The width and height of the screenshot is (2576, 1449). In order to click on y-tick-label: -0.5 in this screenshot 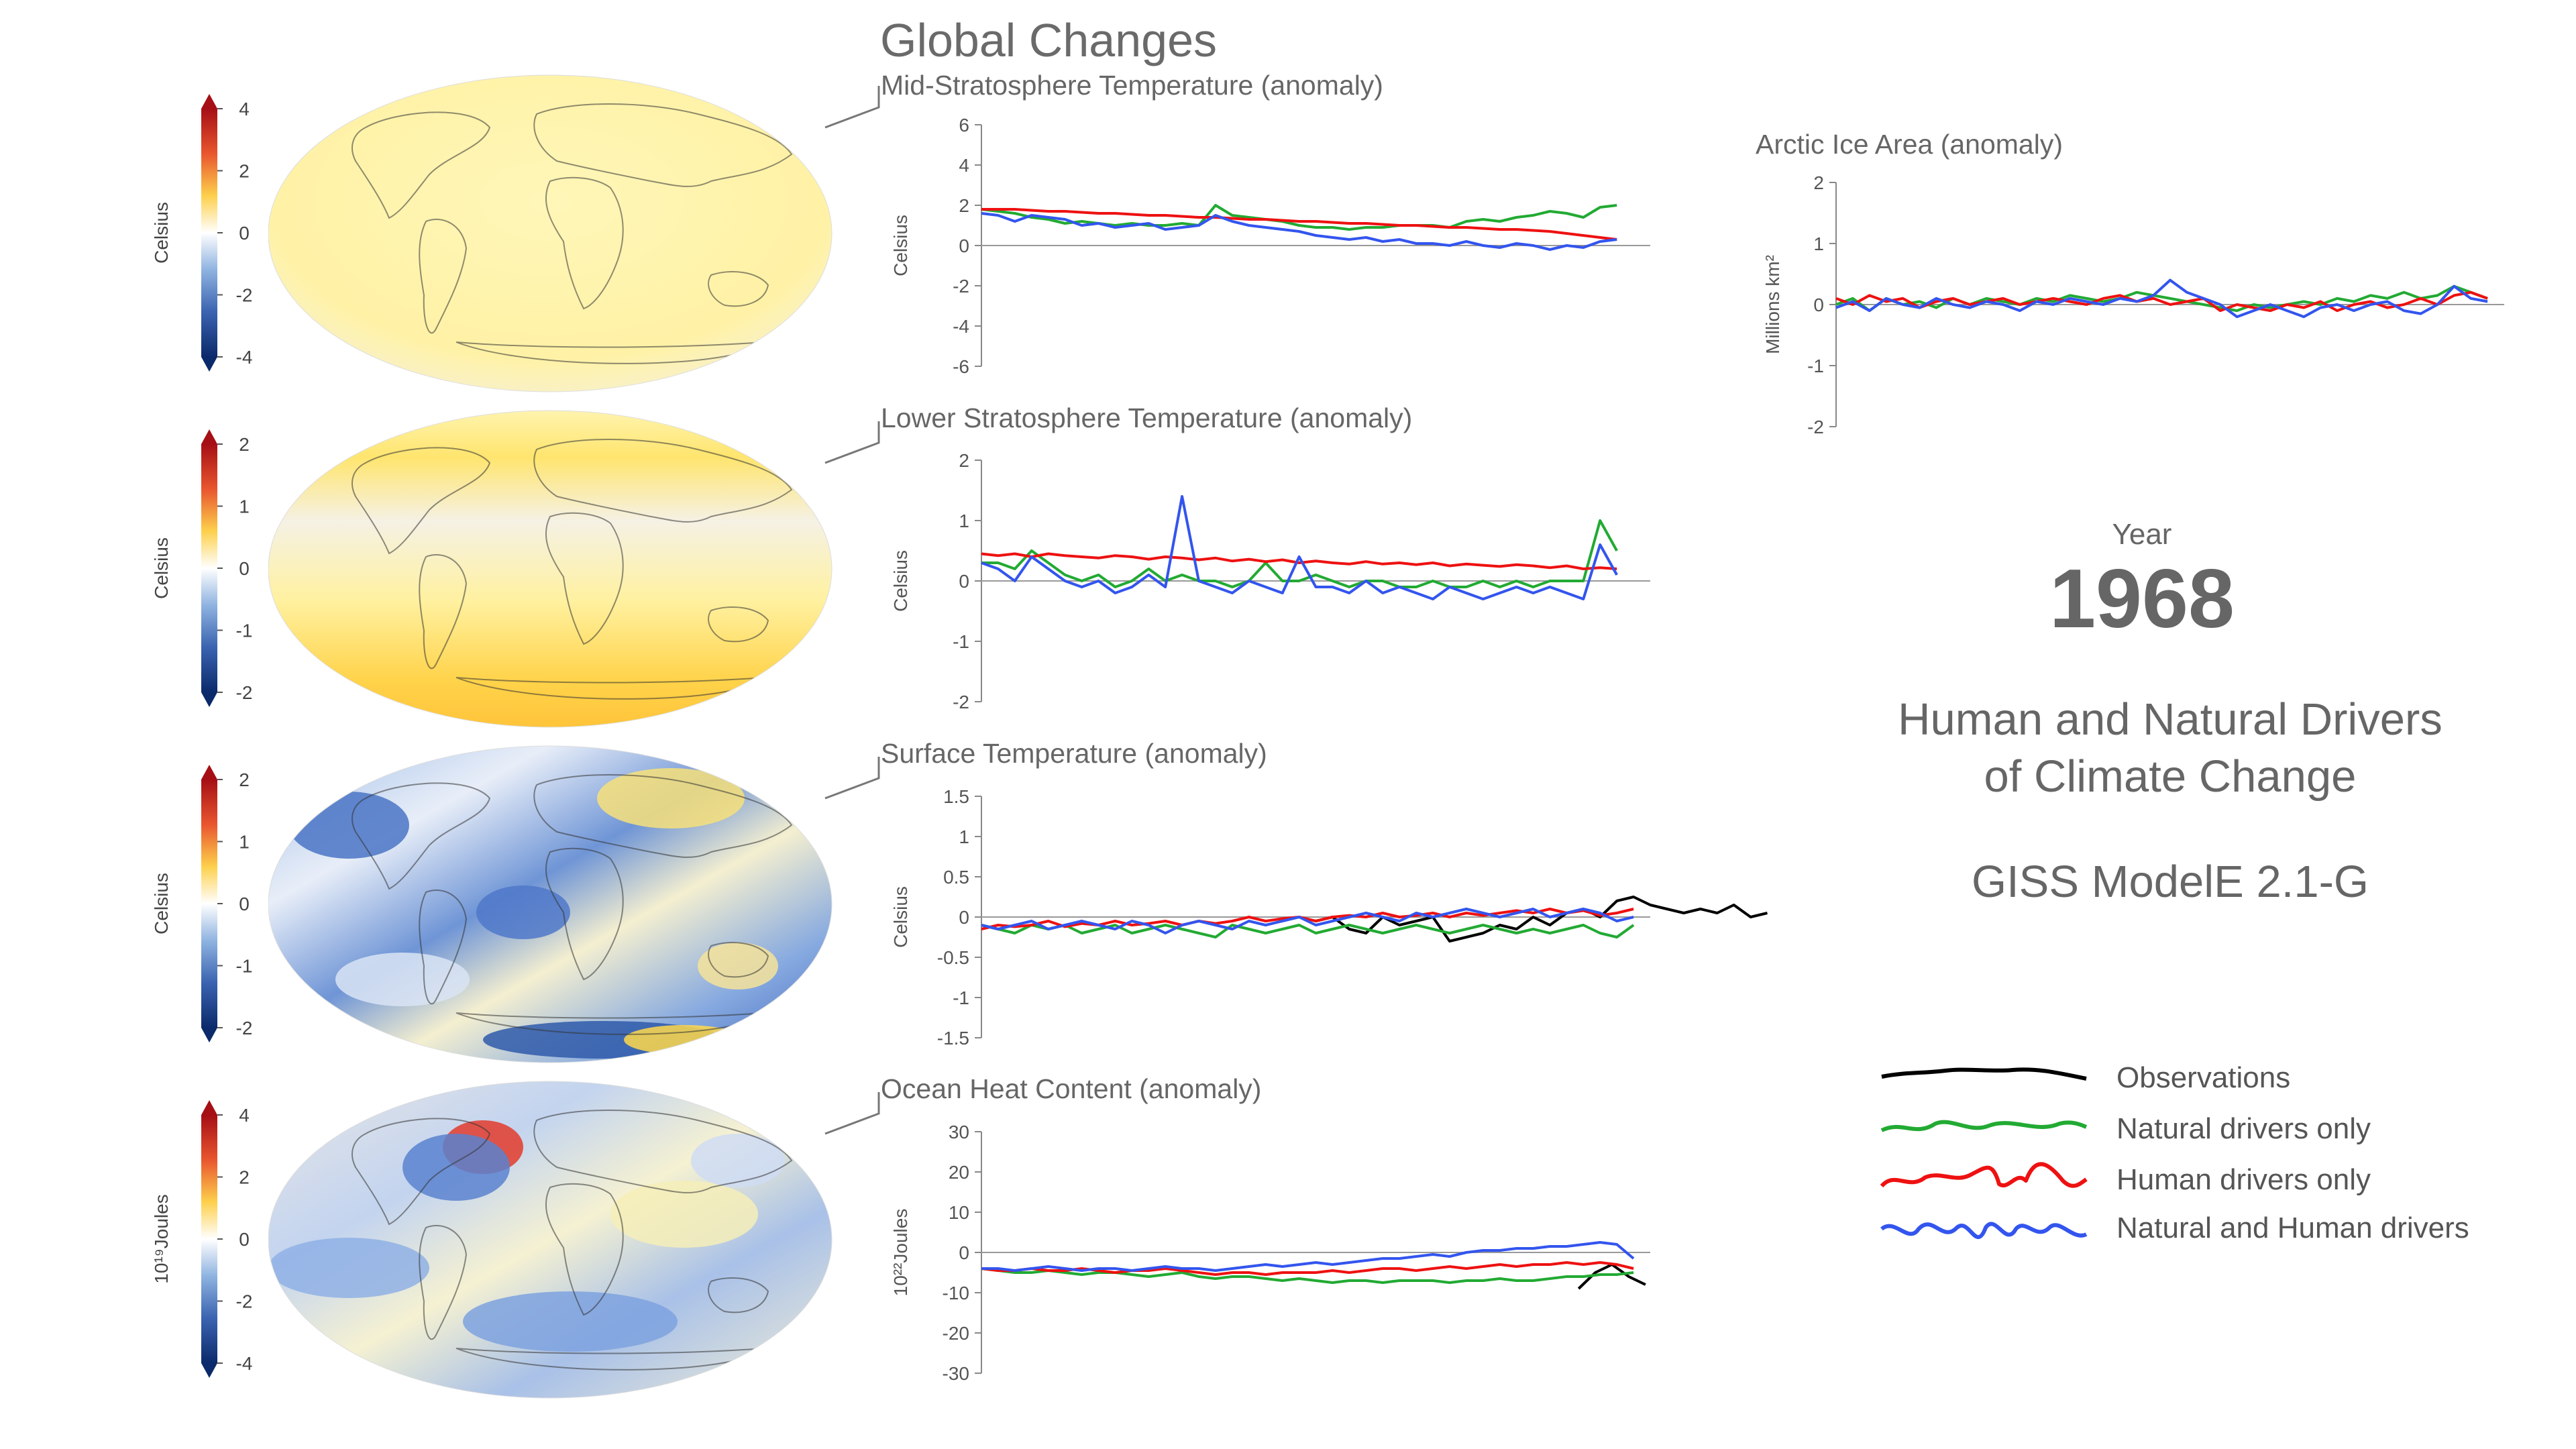, I will do `click(953, 957)`.